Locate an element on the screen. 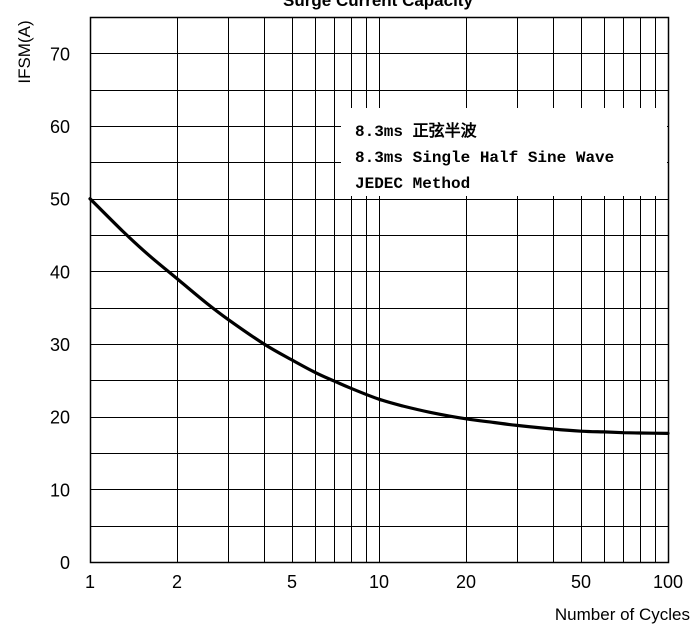 The image size is (698, 626). legend-line-cn: 8.3ms 正弦半波 is located at coordinates (416, 131).